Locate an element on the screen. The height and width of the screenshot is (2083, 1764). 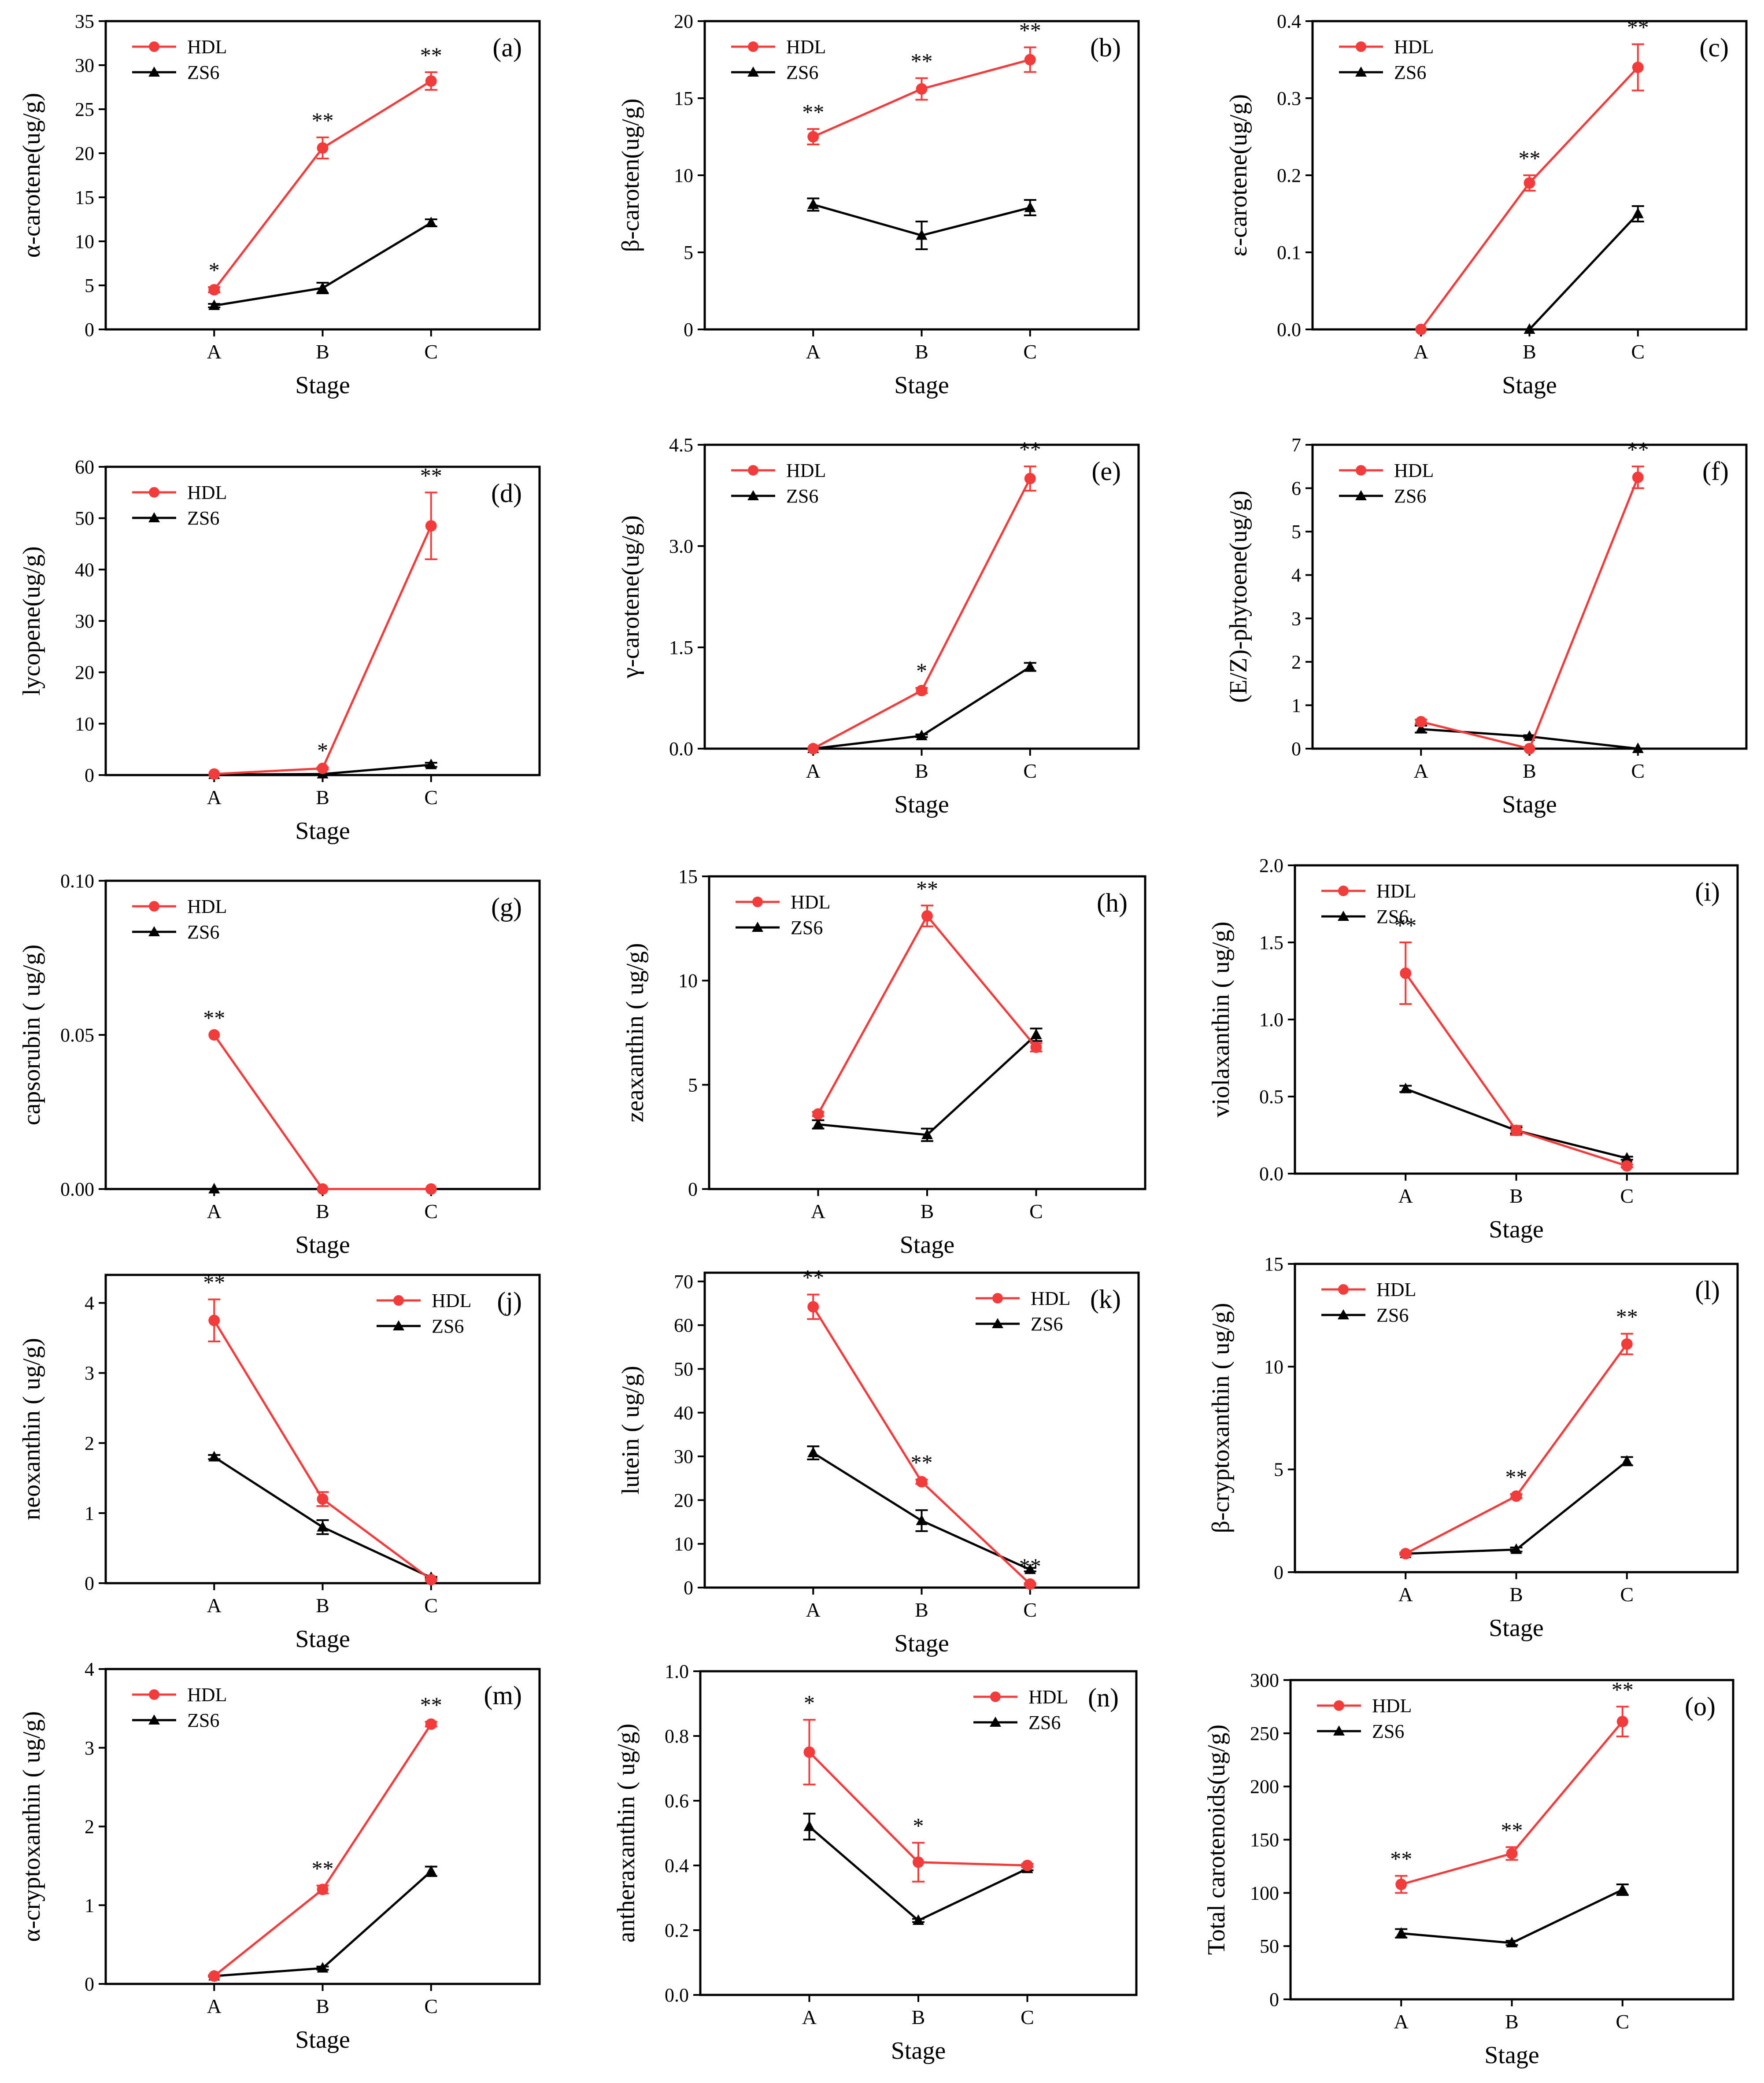
y-axis-title: zeaxanthin ( ug/g) is located at coordinates (635, 1032).